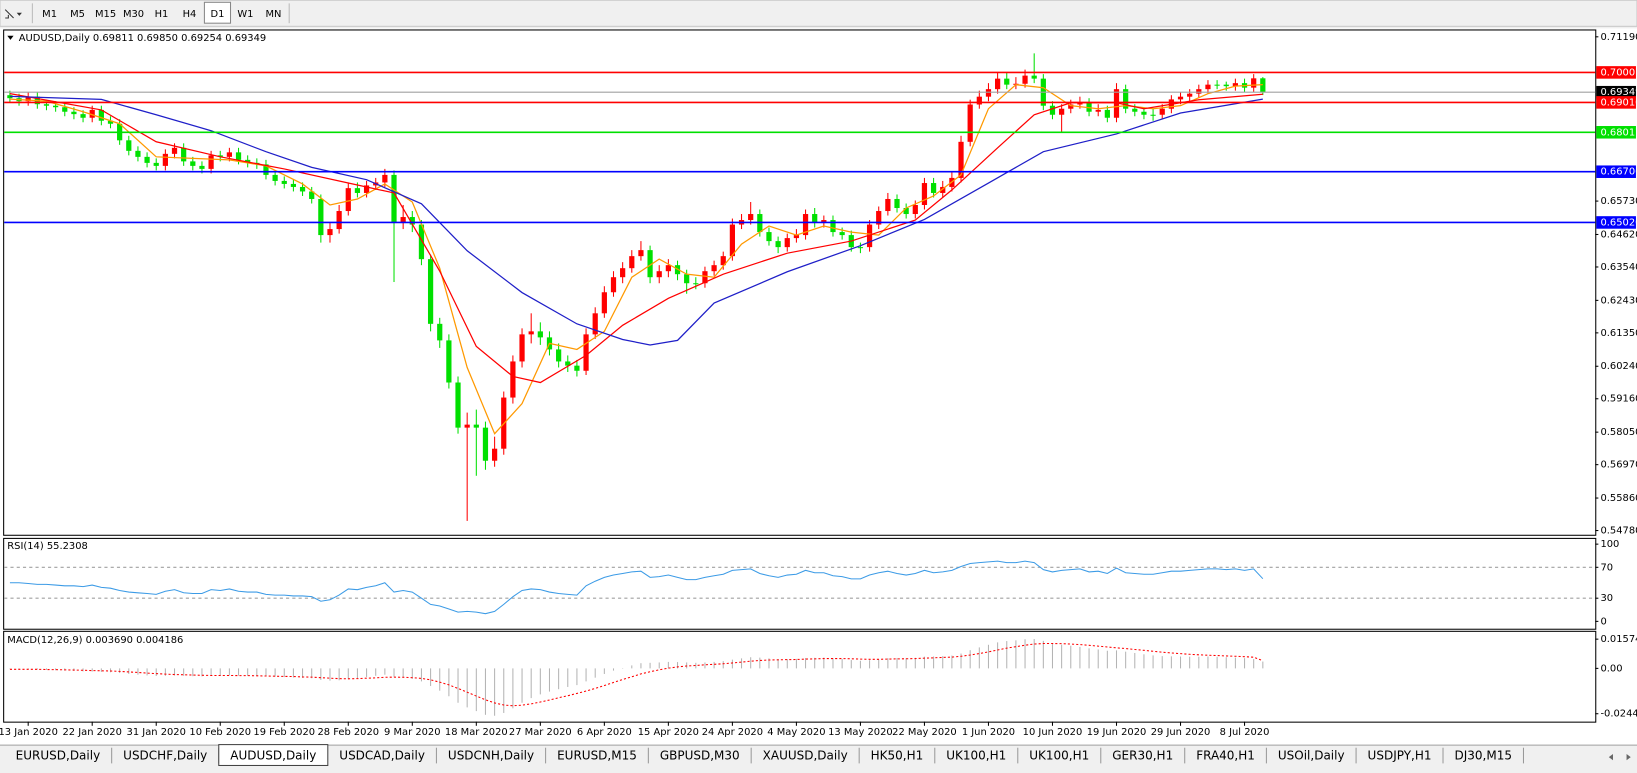 The height and width of the screenshot is (773, 1637). Describe the element at coordinates (133, 14) in the screenshot. I see `timeframe-button: M30` at that location.